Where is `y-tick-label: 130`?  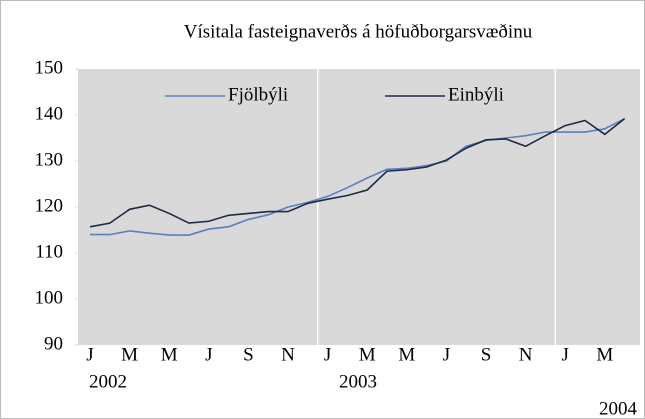 y-tick-label: 130 is located at coordinates (49, 159).